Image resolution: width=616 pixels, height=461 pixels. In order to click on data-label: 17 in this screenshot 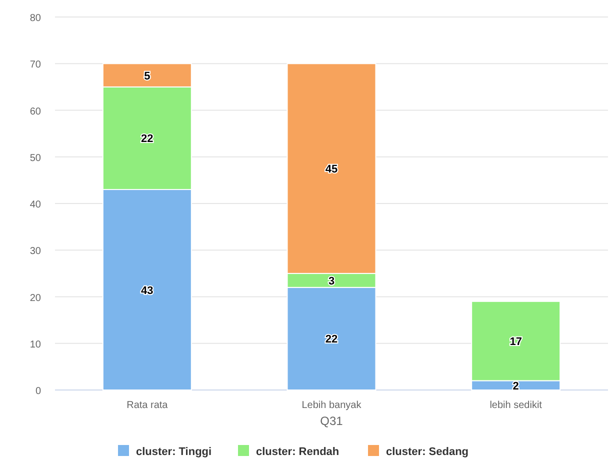, I will do `click(516, 342)`.